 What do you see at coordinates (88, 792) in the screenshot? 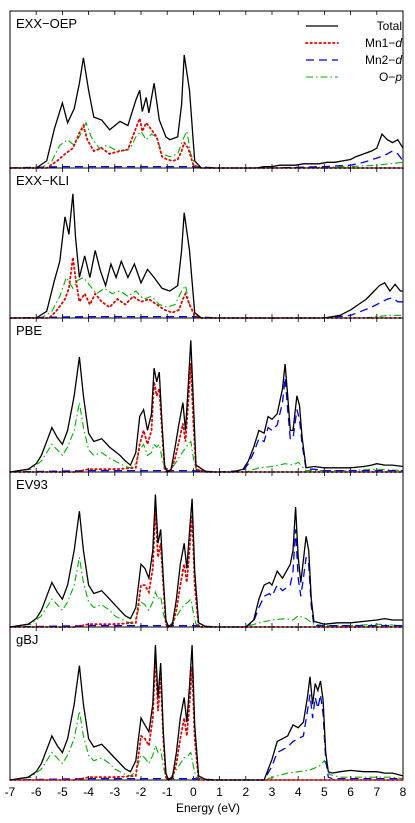
I see `x-tick-label: -4` at bounding box center [88, 792].